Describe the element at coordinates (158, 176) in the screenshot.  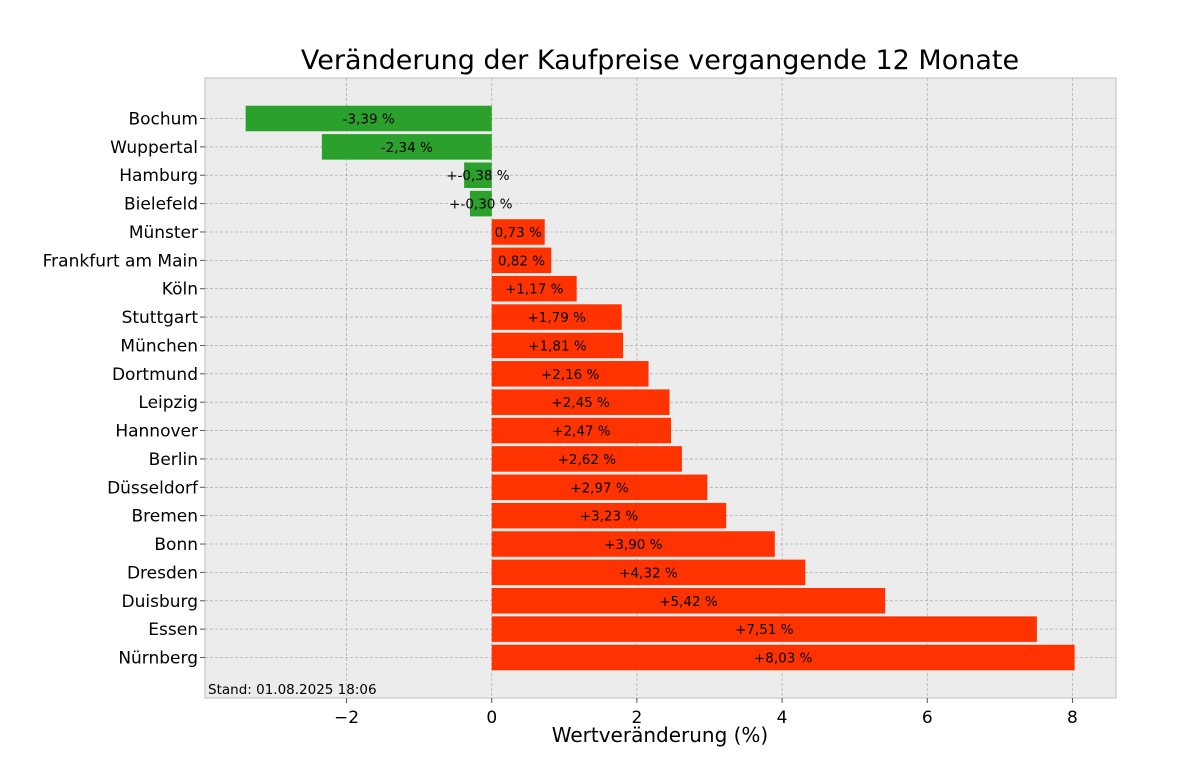
I see `category-label: Hamburg` at that location.